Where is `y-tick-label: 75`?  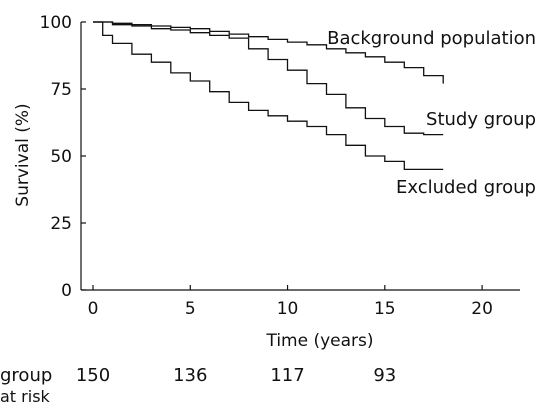 y-tick-label: 75 is located at coordinates (61, 90).